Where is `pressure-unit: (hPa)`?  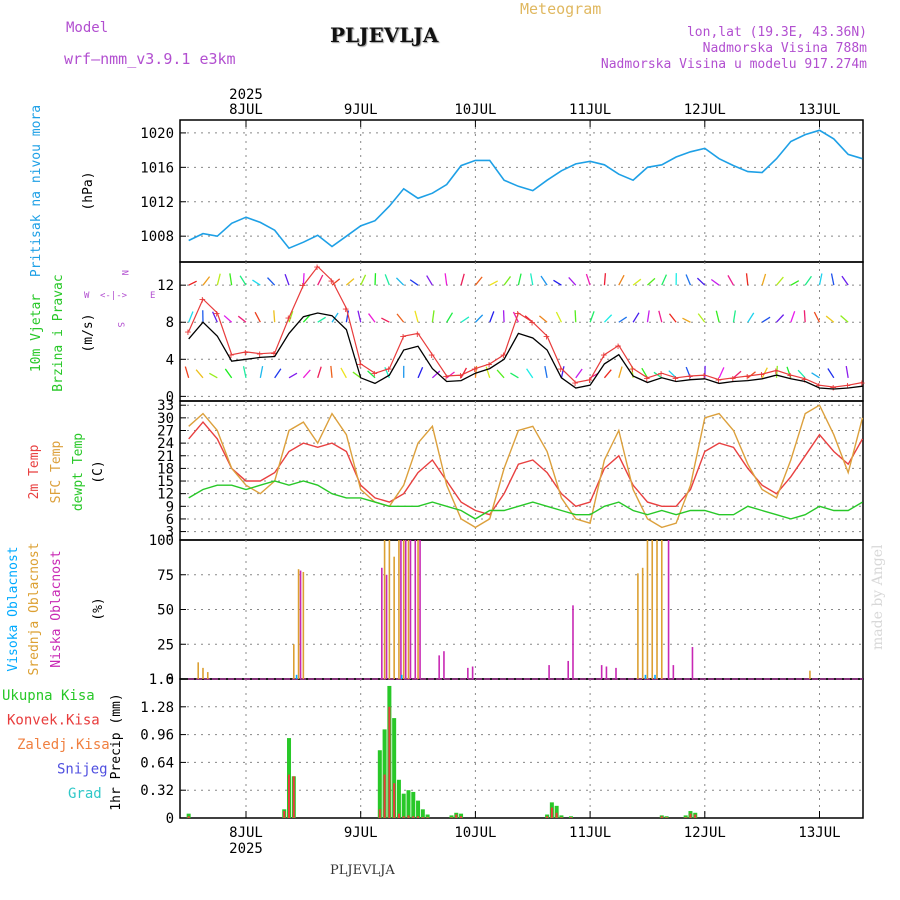 pressure-unit: (hPa) is located at coordinates (88, 190).